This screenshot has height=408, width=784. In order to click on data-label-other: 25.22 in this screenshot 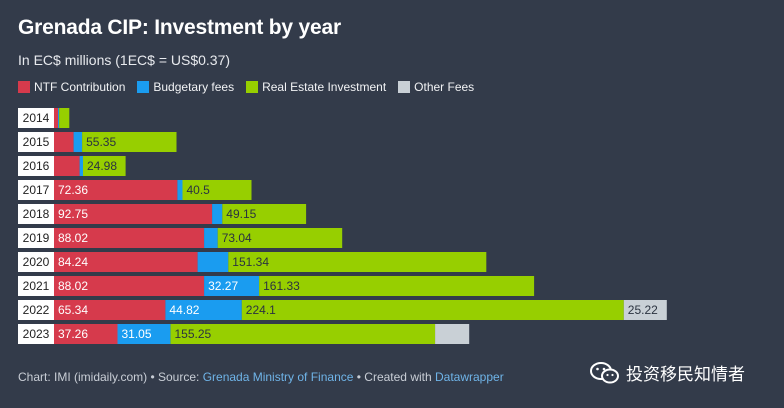, I will do `click(643, 310)`.